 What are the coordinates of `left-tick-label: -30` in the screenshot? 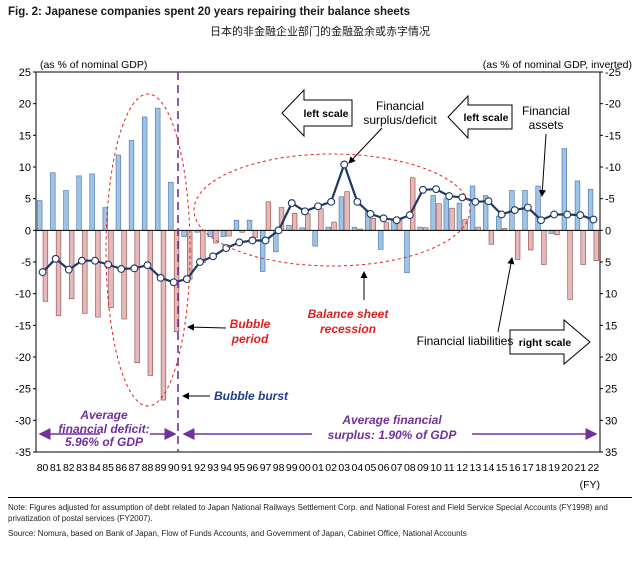 It's located at (23, 421).